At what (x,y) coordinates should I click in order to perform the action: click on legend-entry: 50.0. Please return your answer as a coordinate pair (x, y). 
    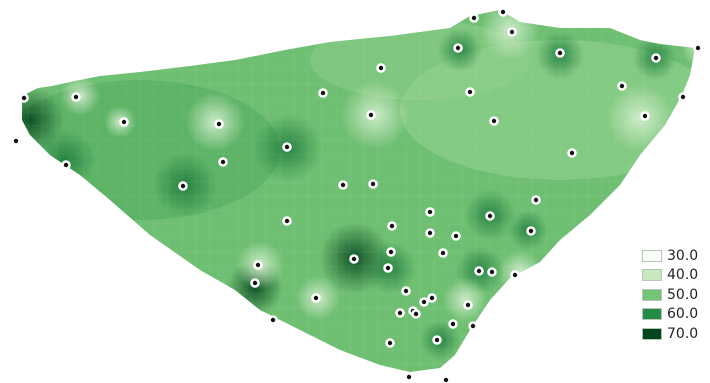
    Looking at the image, I should click on (675, 295).